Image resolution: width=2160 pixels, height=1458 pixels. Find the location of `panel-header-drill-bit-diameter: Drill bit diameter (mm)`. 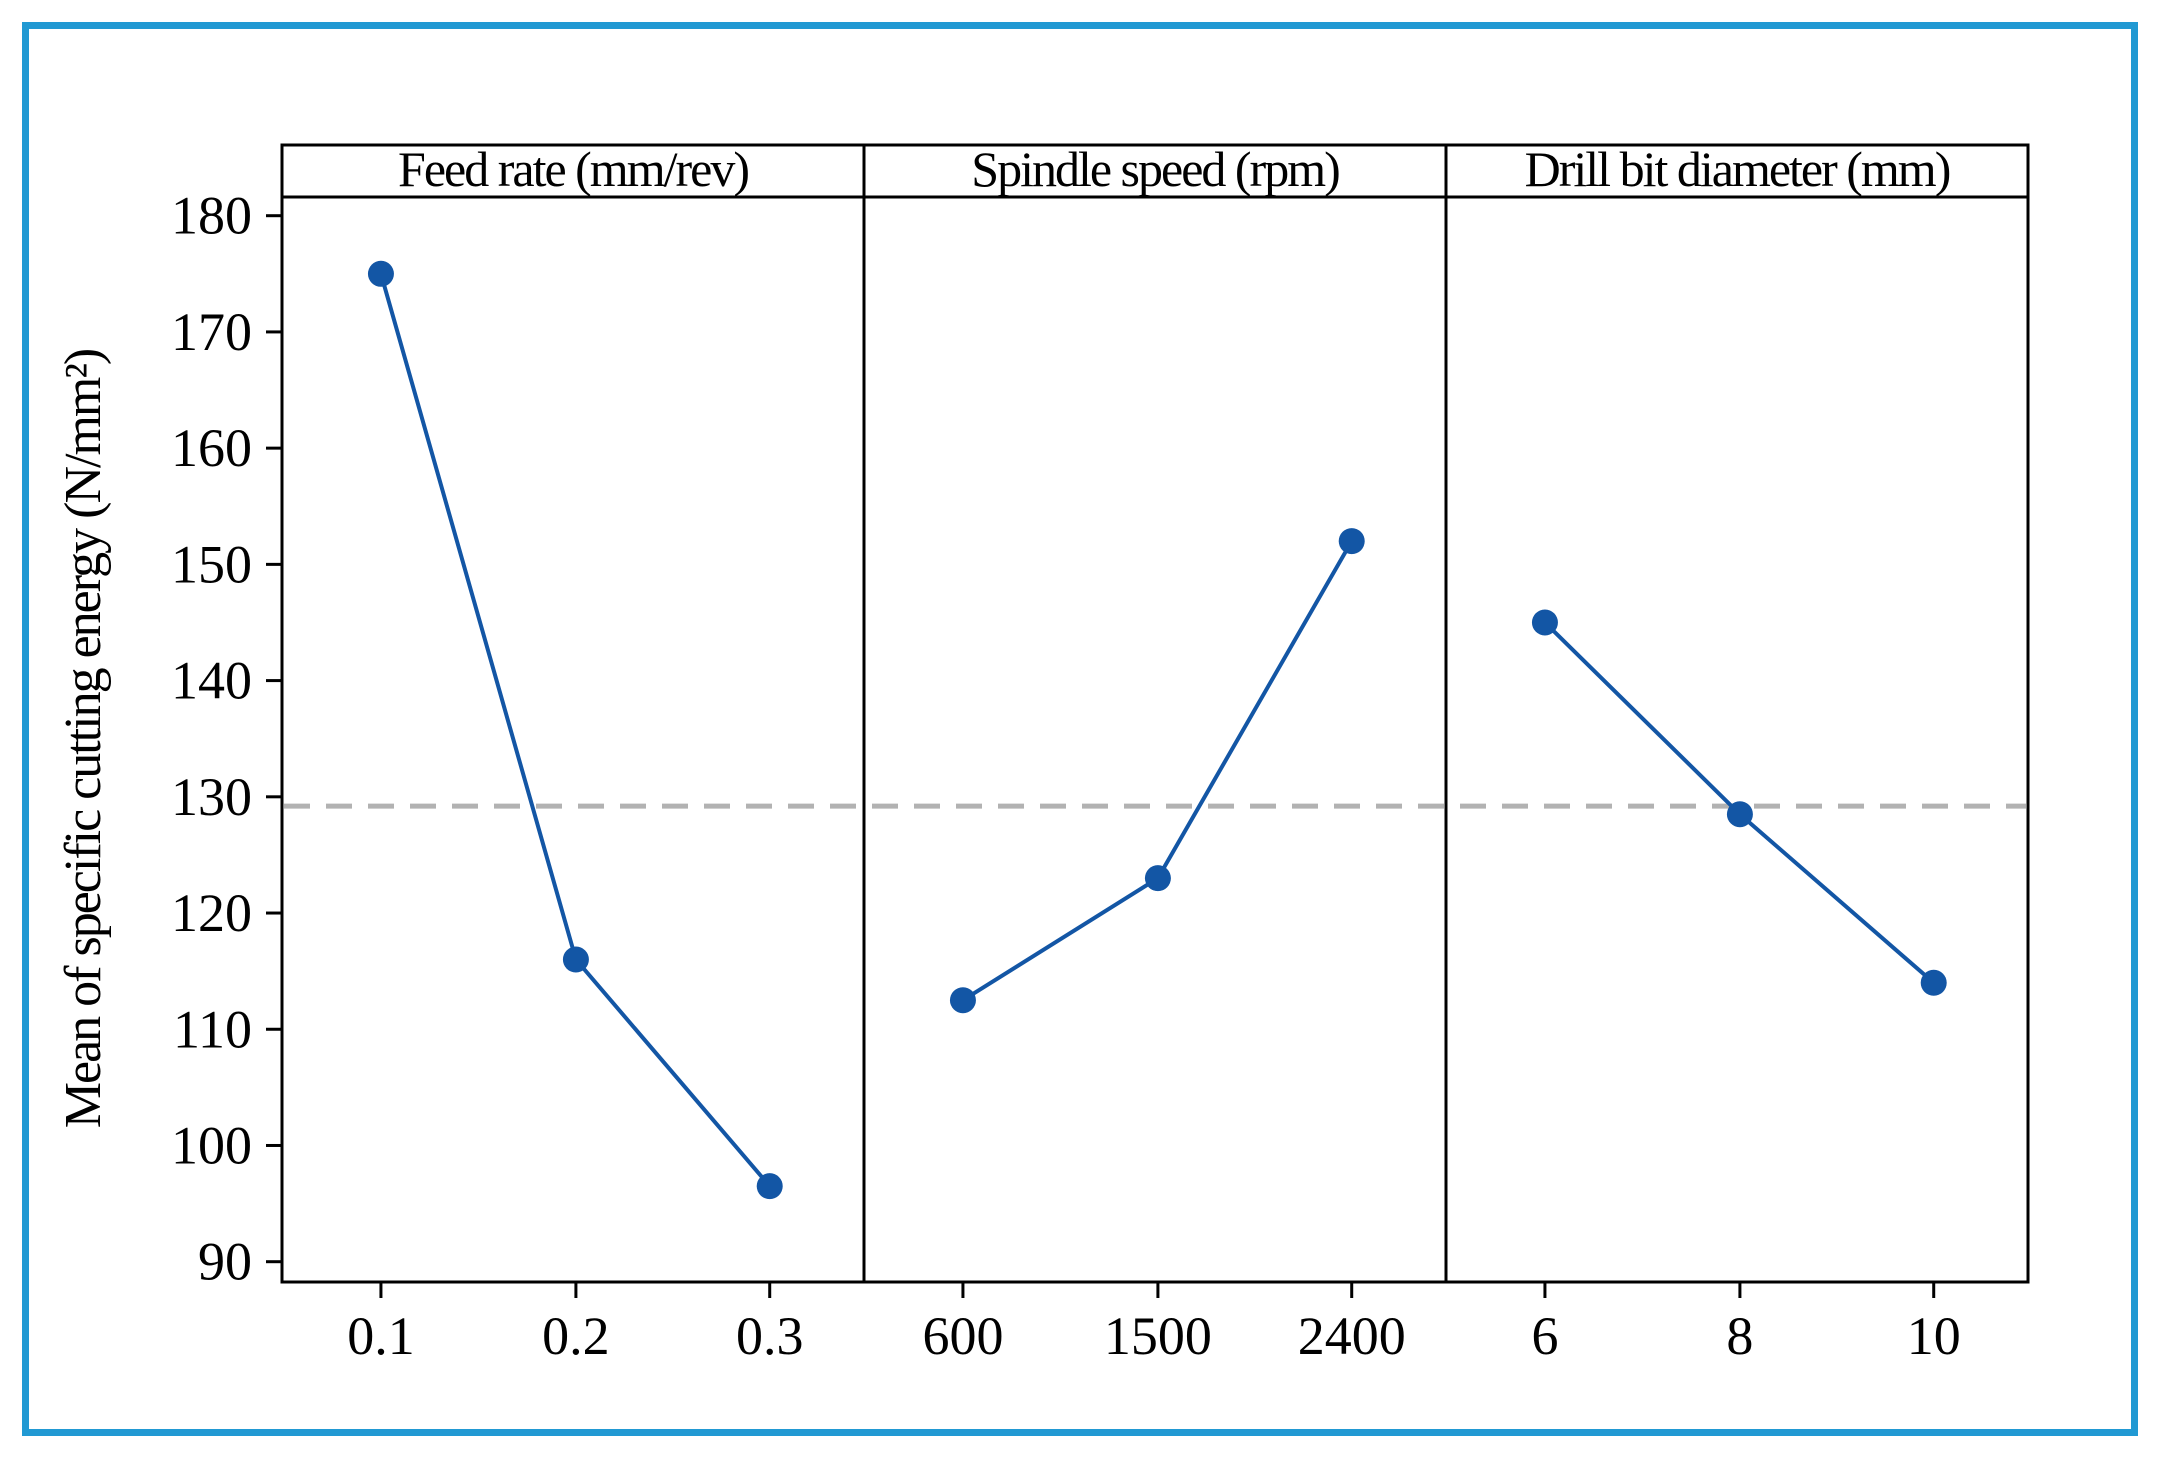

panel-header-drill-bit-diameter: Drill bit diameter (mm) is located at coordinates (1737, 169).